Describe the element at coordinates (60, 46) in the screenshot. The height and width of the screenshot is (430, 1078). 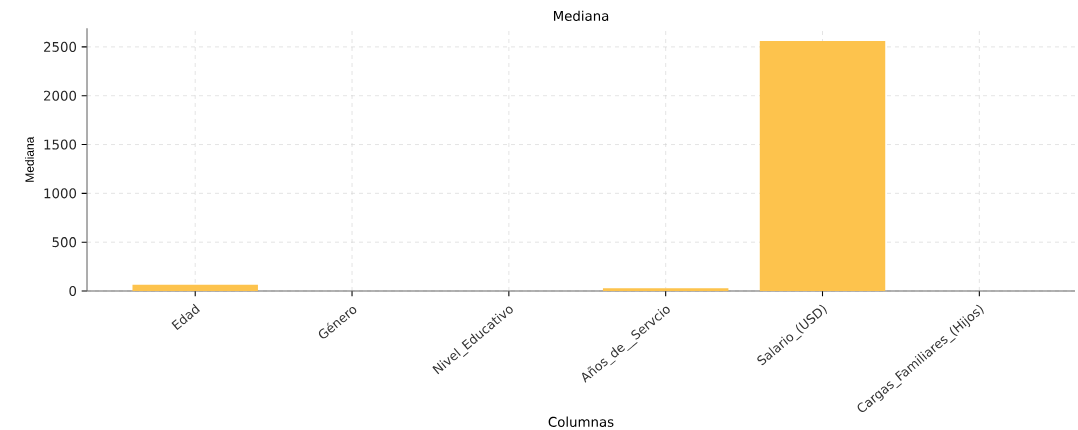
I see `y-tick-label: 2500` at that location.